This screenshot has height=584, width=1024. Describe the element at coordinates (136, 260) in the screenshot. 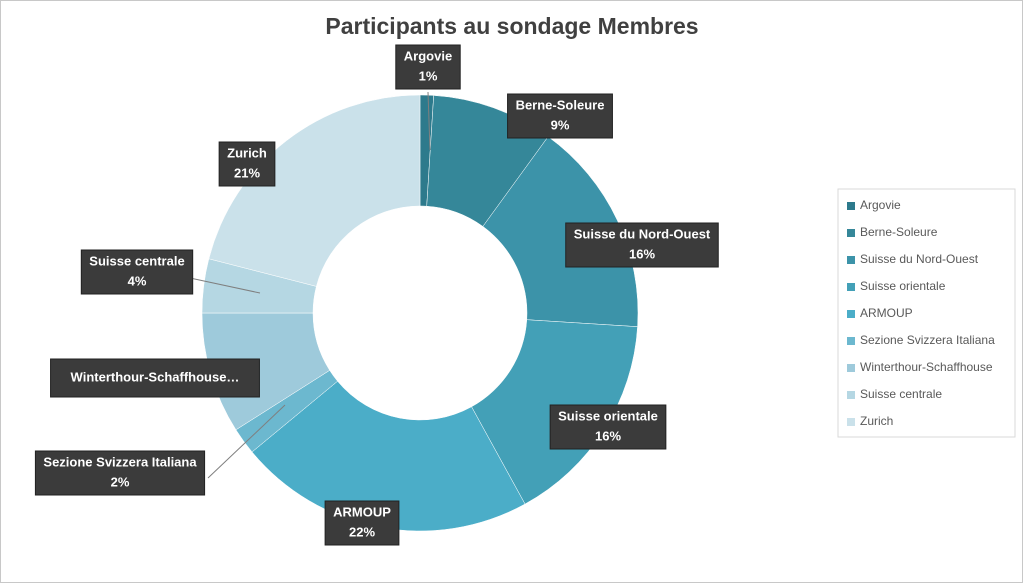

I see `data-label-name: Suisse centrale` at that location.